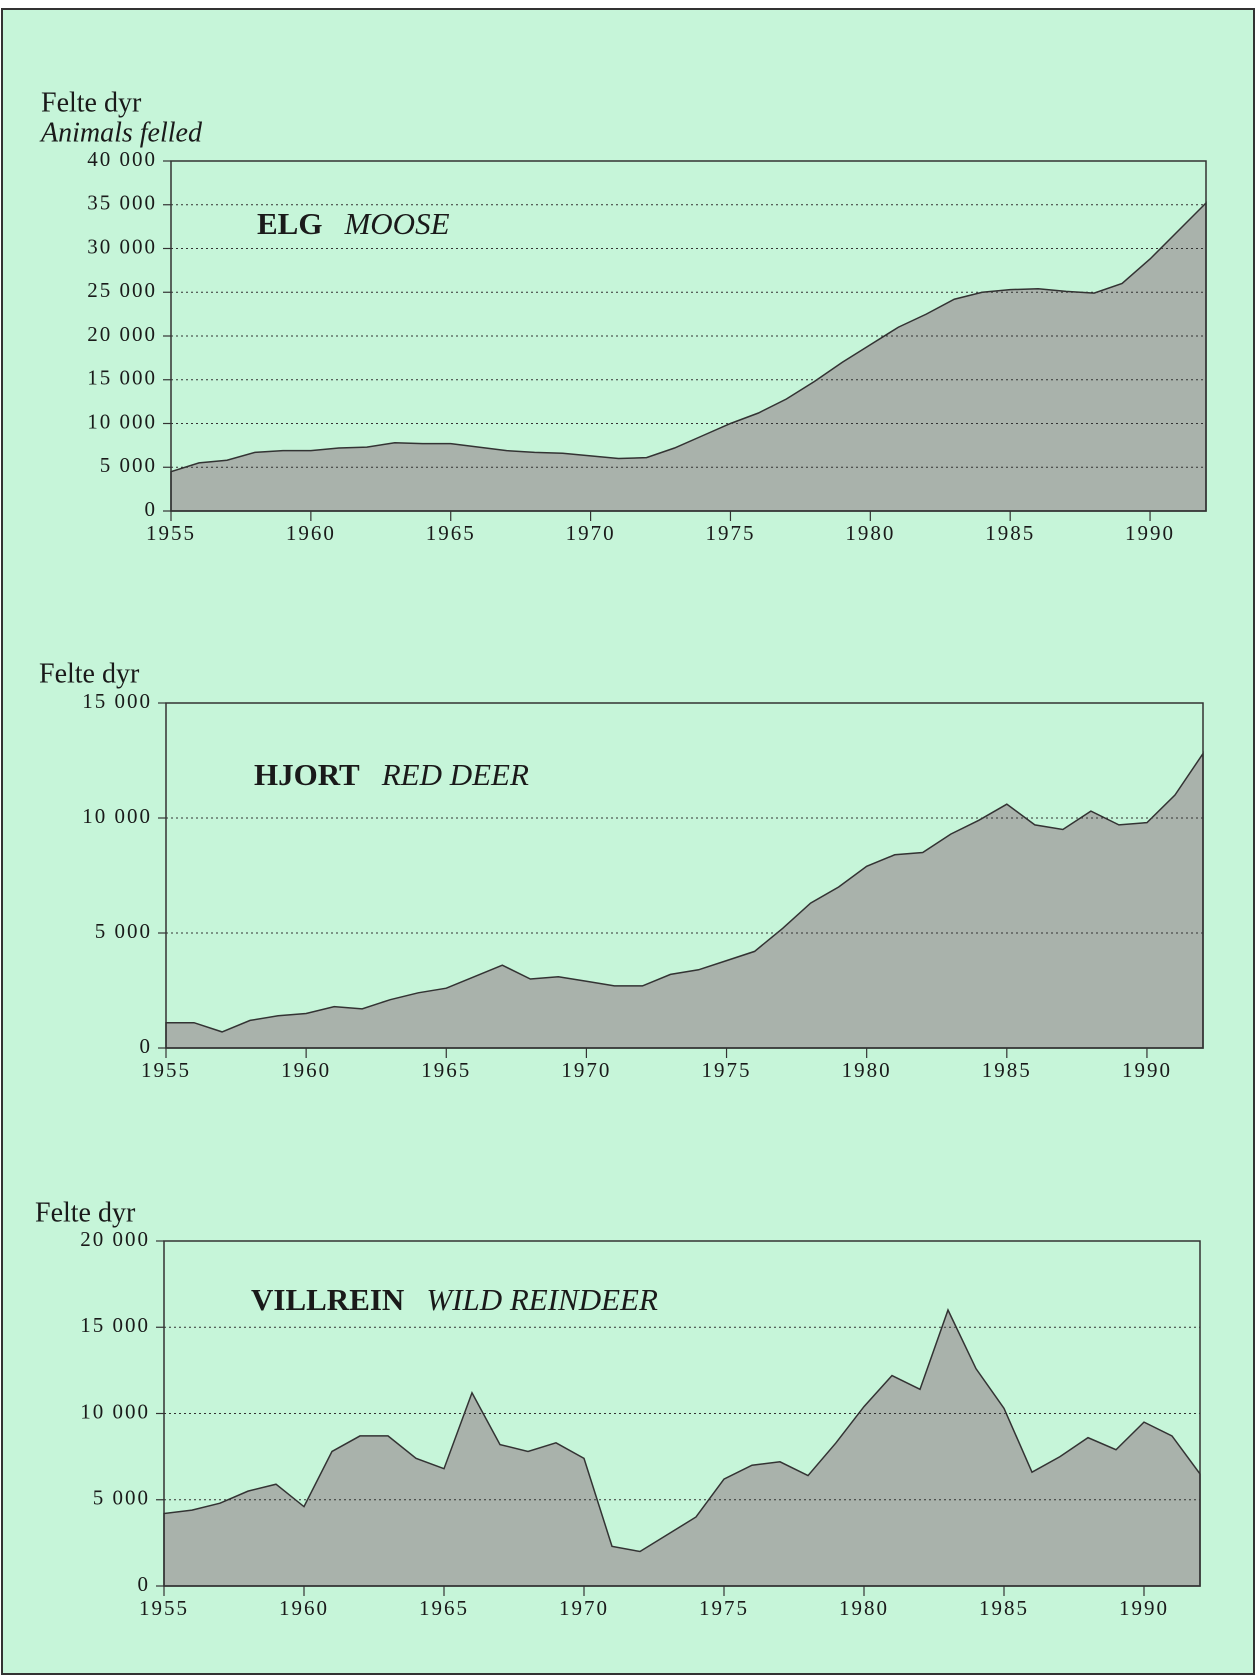 This screenshot has height=1677, width=1259. What do you see at coordinates (122, 203) in the screenshot?
I see `y-tick-label: 35 000` at bounding box center [122, 203].